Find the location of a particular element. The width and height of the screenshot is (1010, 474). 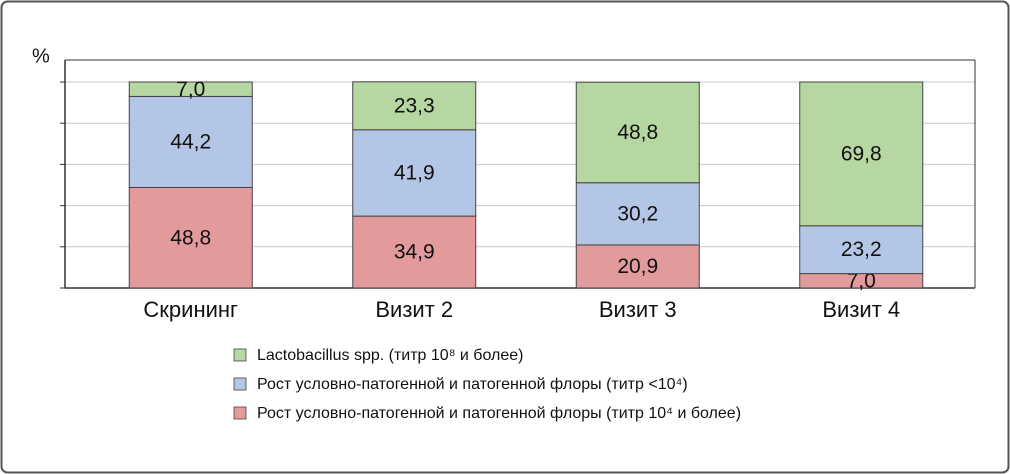

value-label: 69,8 is located at coordinates (861, 153).